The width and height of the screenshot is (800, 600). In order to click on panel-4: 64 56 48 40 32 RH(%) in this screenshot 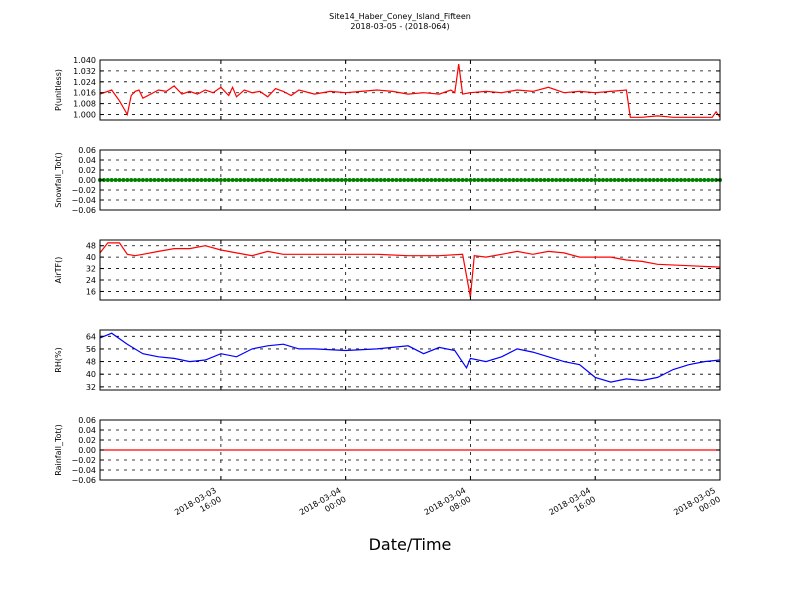, I will do `click(387, 360)`.